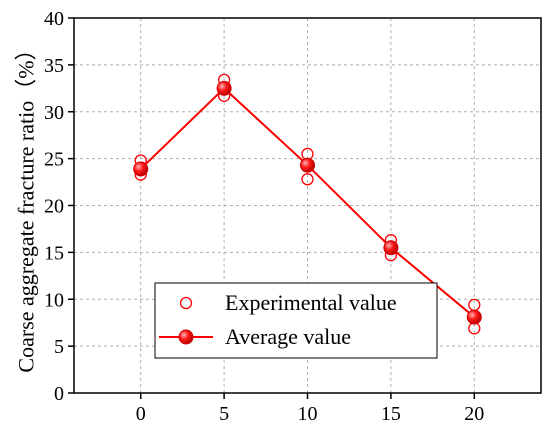 This screenshot has width=550, height=434. Describe the element at coordinates (224, 414) in the screenshot. I see `x-tick-label: 5` at that location.